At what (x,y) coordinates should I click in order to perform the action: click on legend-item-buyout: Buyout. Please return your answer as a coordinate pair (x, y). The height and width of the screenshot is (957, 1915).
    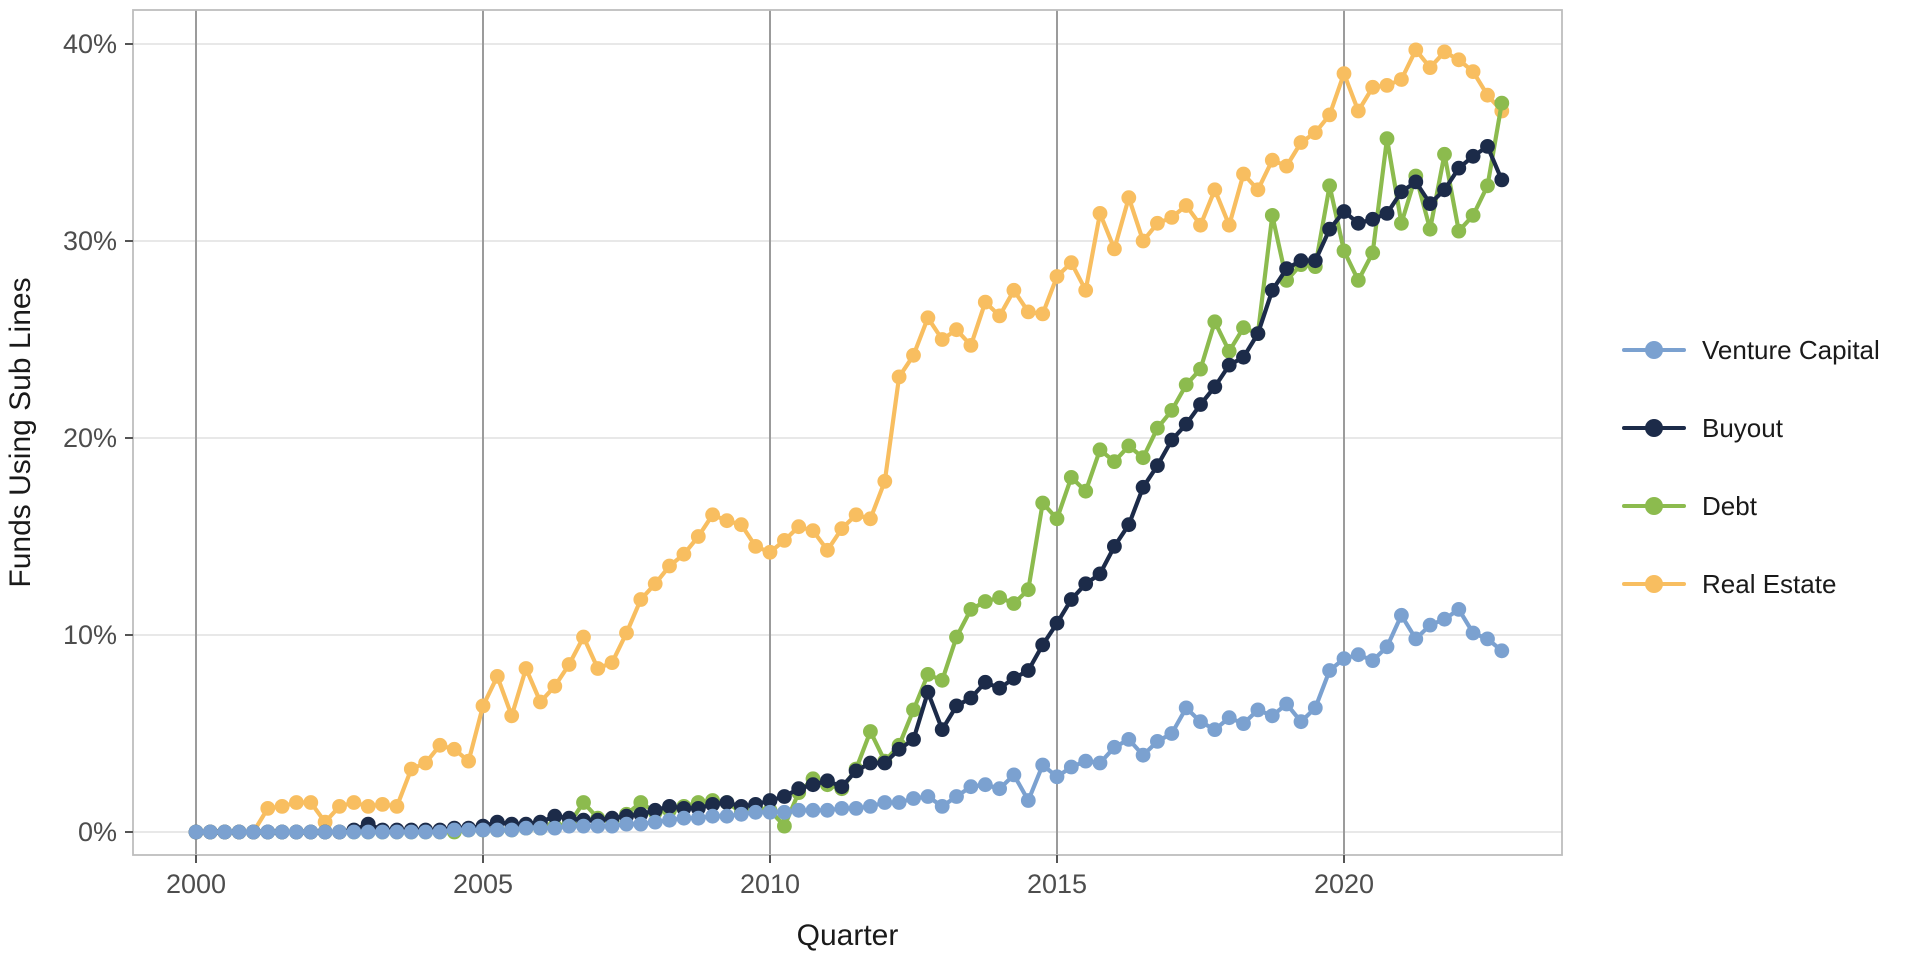
    Looking at the image, I should click on (1751, 428).